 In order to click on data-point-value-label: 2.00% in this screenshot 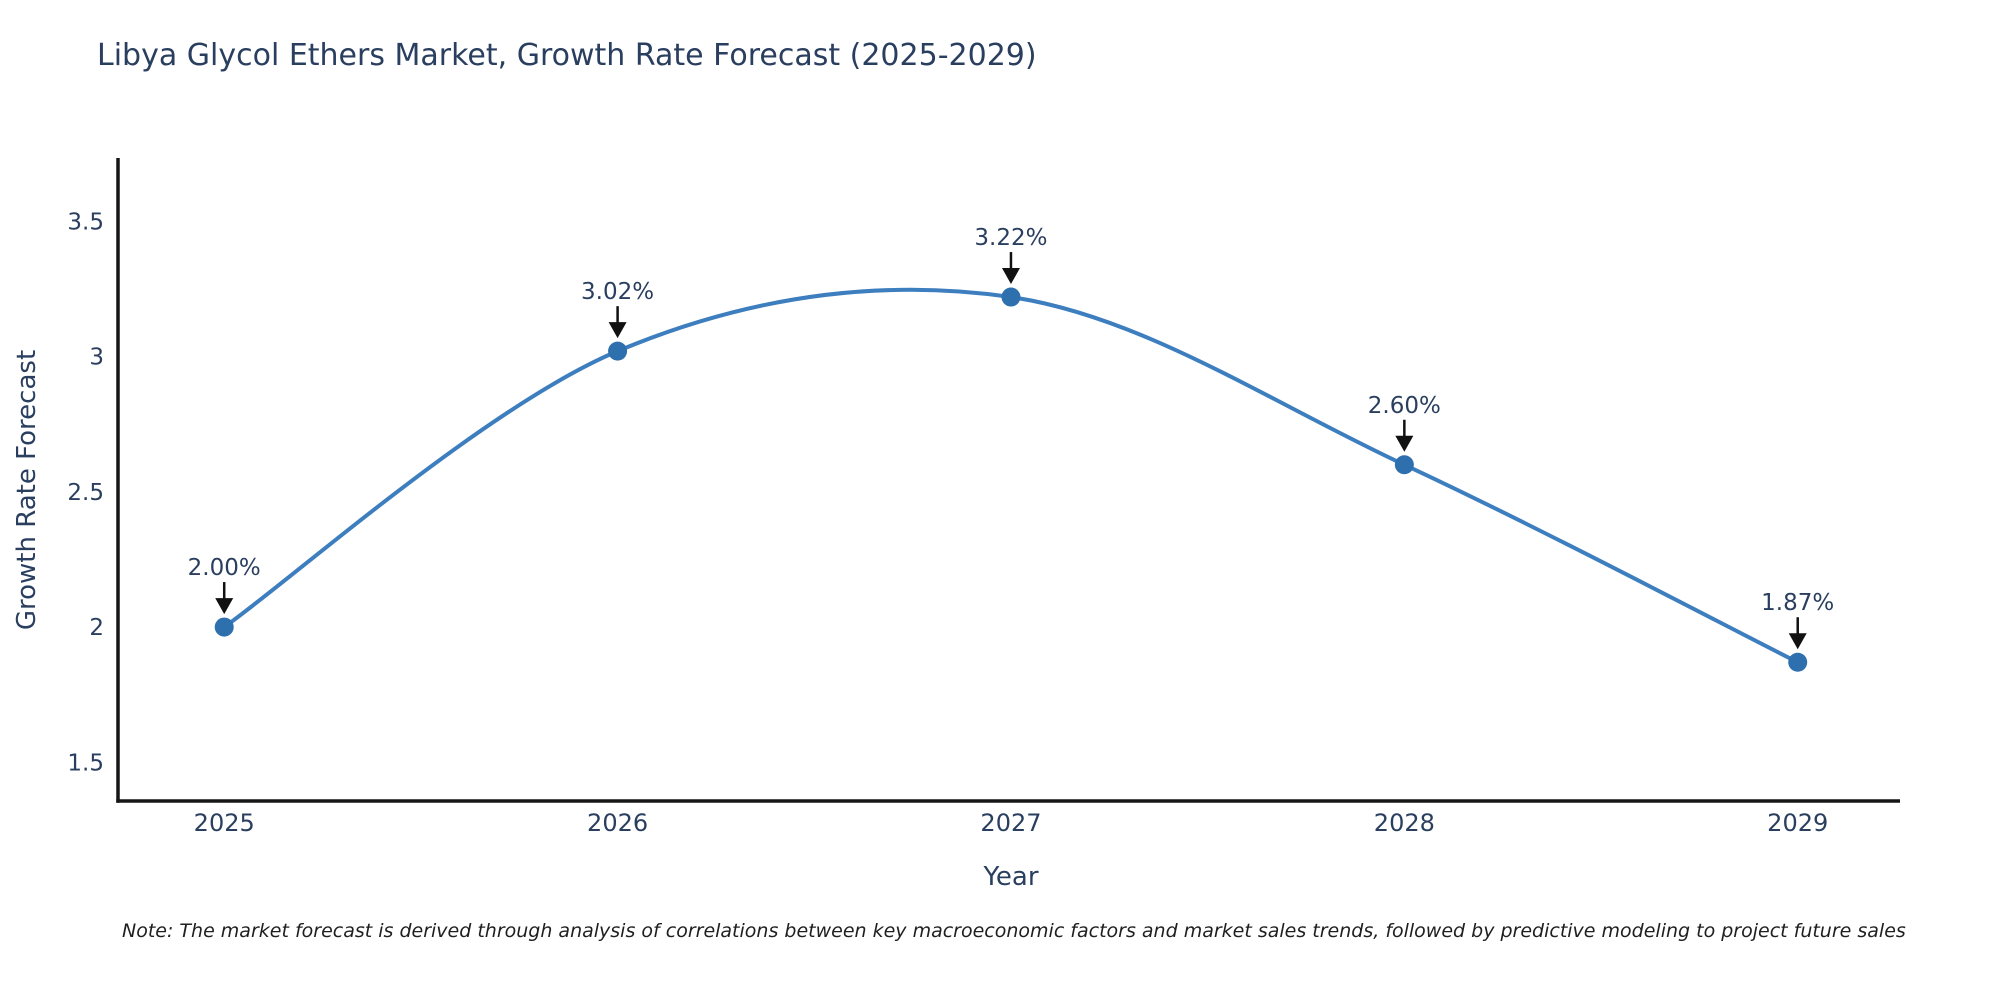, I will do `click(224, 568)`.